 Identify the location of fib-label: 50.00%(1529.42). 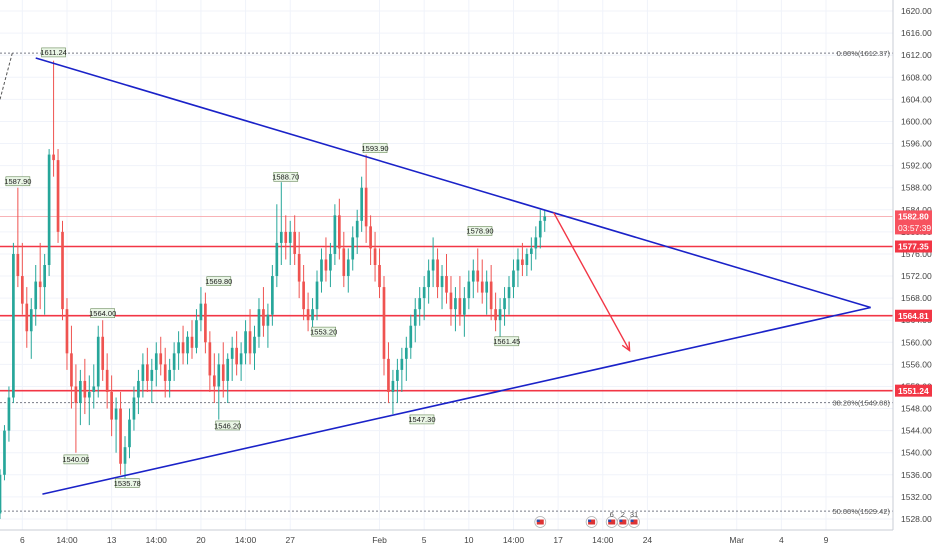
(861, 511).